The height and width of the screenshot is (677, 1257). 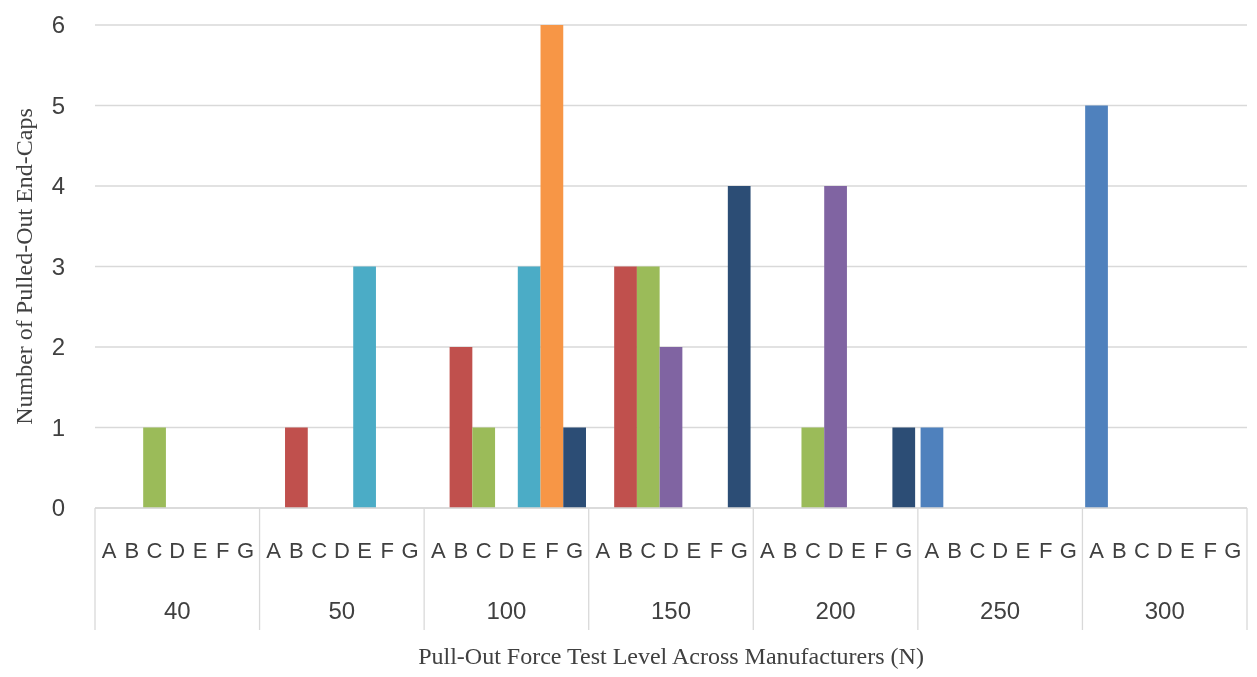 I want to click on series-label: D, so click(x=671, y=550).